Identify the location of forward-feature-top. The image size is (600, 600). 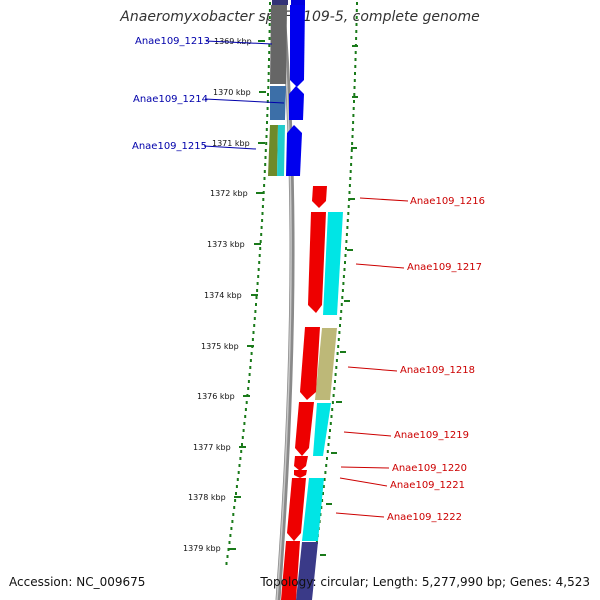
(288, 2).